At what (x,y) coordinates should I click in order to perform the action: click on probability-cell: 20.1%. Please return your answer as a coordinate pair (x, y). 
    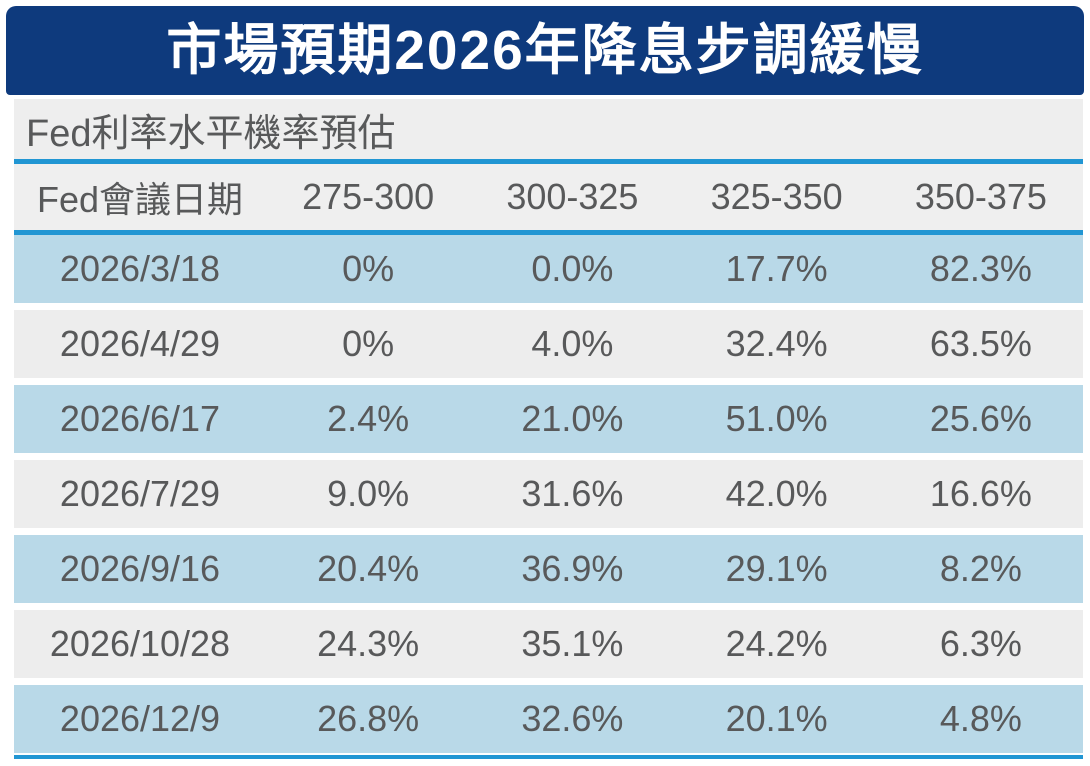
    Looking at the image, I should click on (776, 718).